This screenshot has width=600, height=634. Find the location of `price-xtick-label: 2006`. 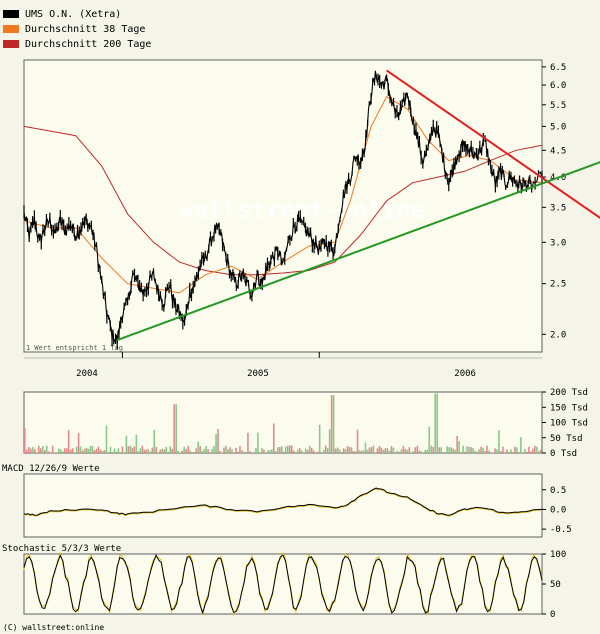

price-xtick-label: 2006 is located at coordinates (465, 374).